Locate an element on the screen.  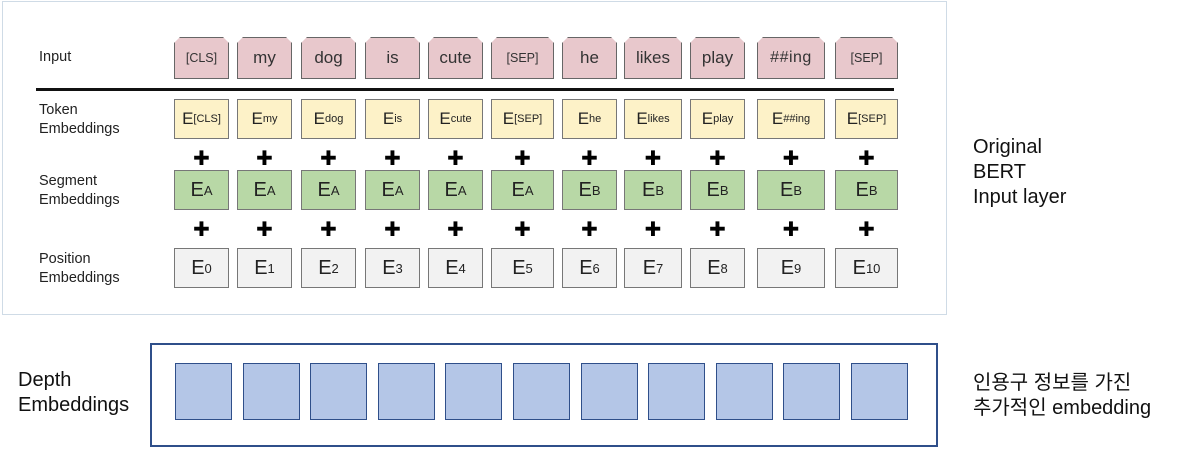
embedding-subscript: 9 is located at coordinates (798, 268).